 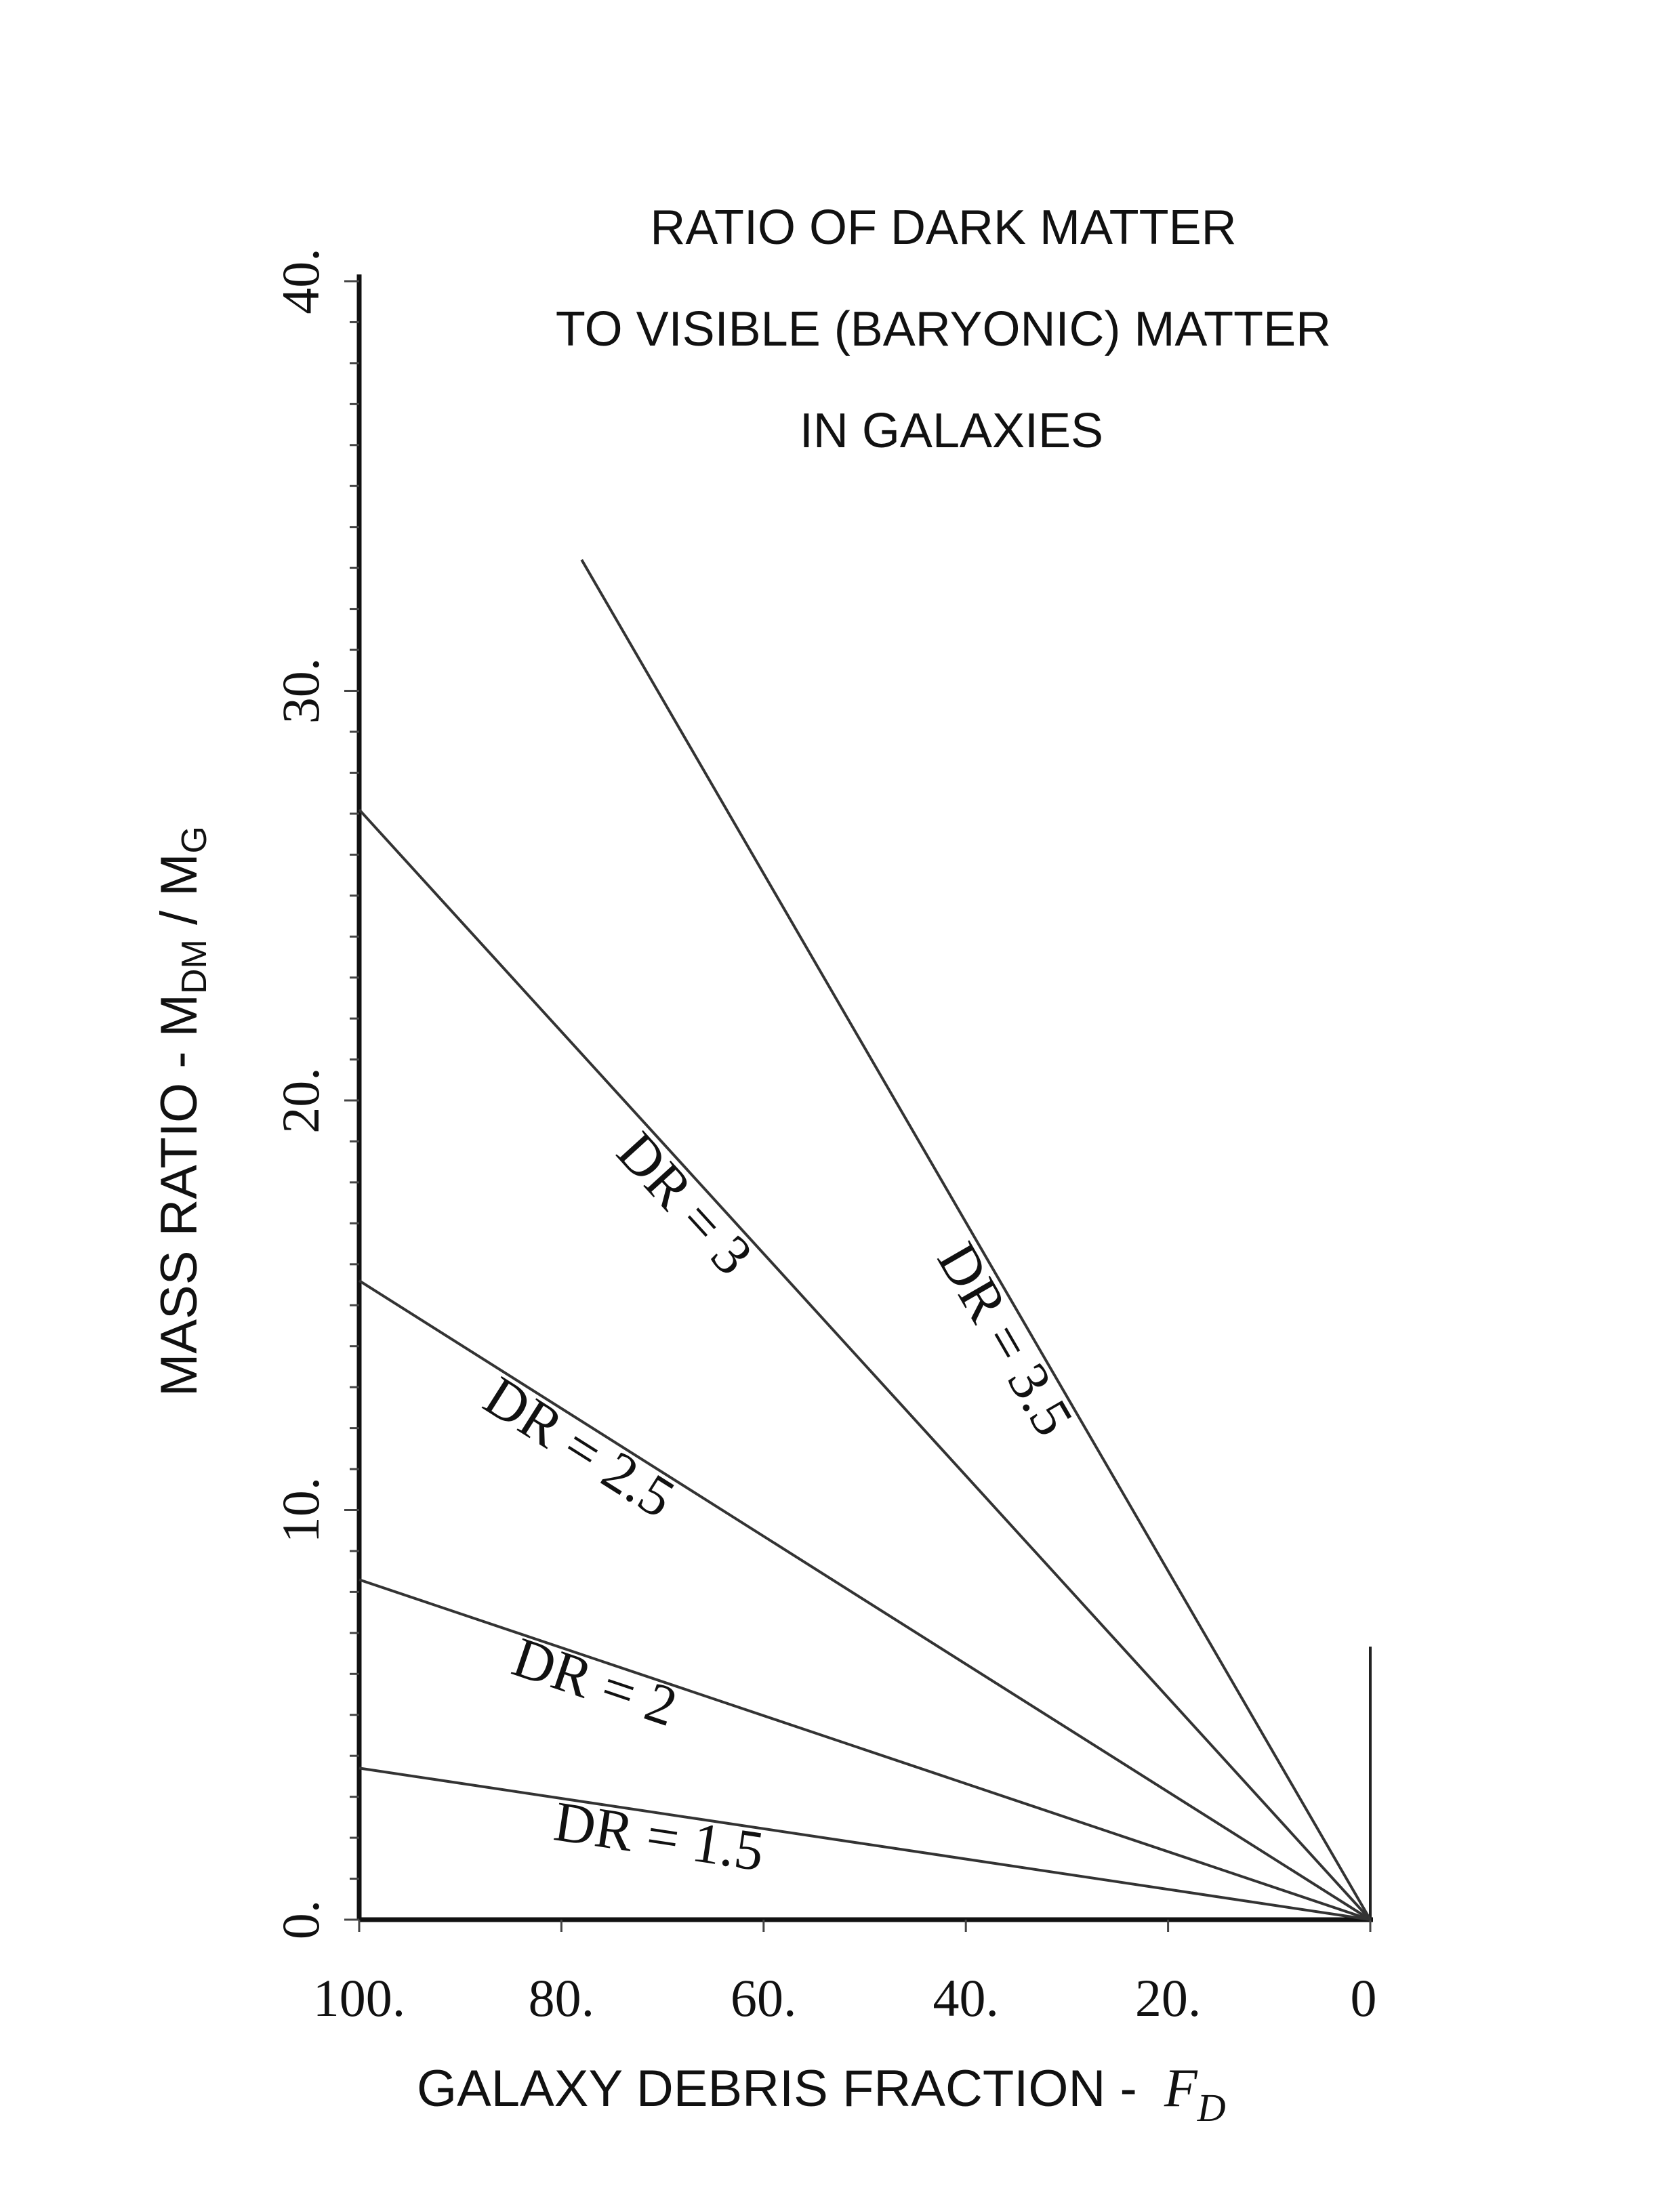 What do you see at coordinates (194, 839) in the screenshot?
I see `y-axis-title-part: G` at bounding box center [194, 839].